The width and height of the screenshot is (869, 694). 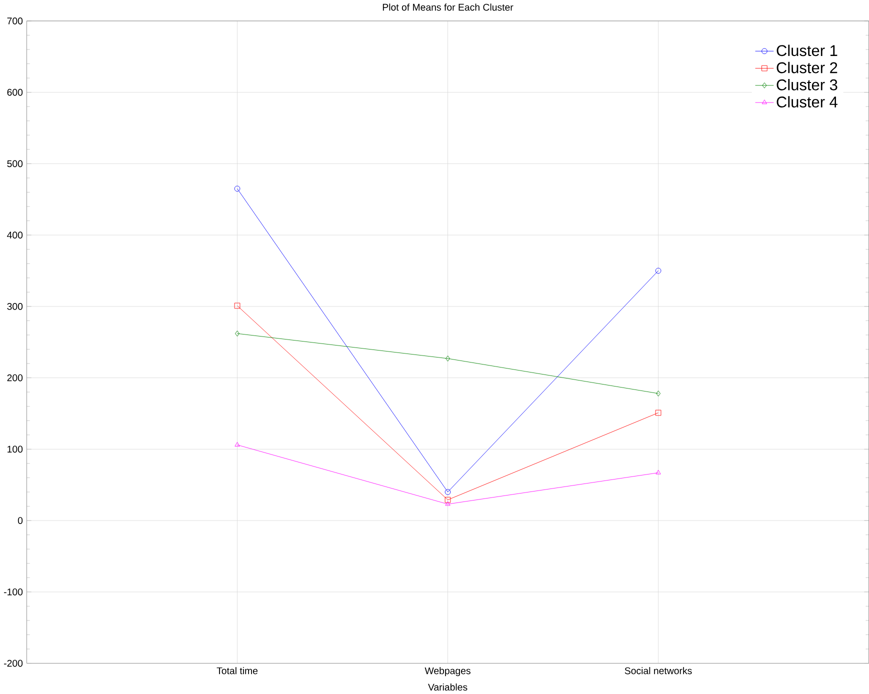 What do you see at coordinates (13, 663) in the screenshot?
I see `y-tick-label: -200` at bounding box center [13, 663].